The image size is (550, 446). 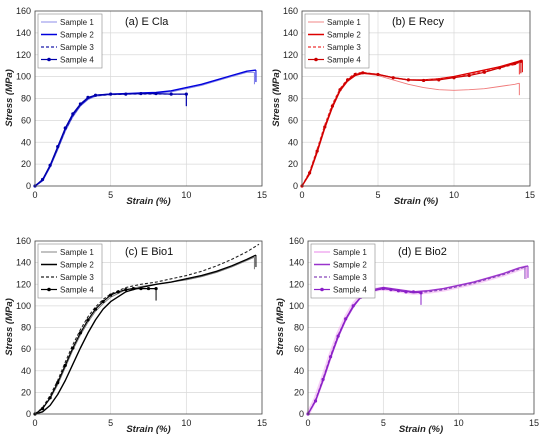 I want to click on panel-label: (b) E Recy, so click(x=418, y=22).